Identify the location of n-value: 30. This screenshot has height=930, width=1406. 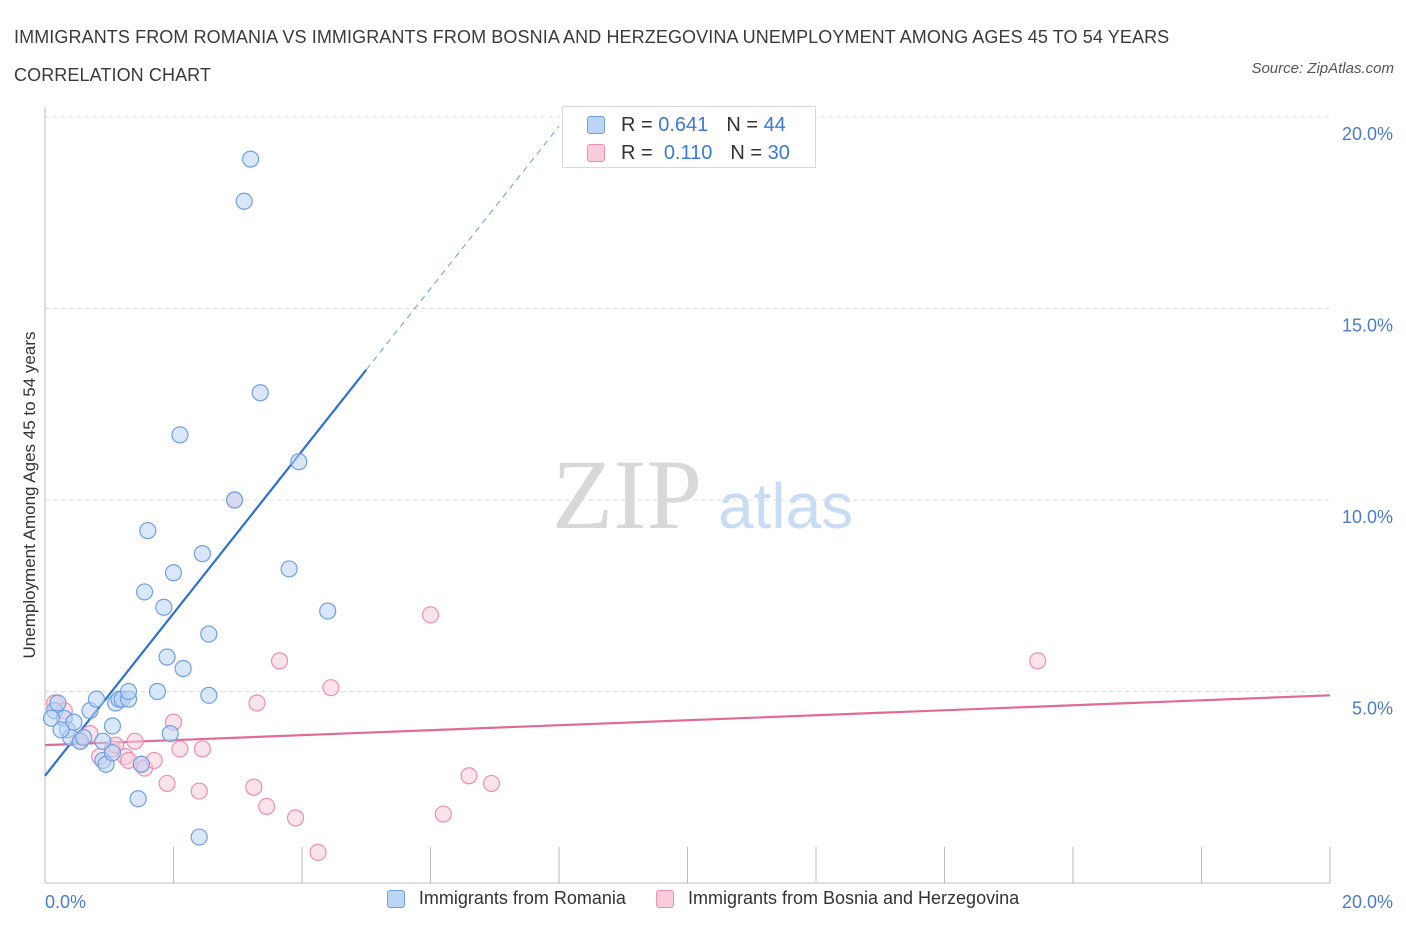
(778, 152).